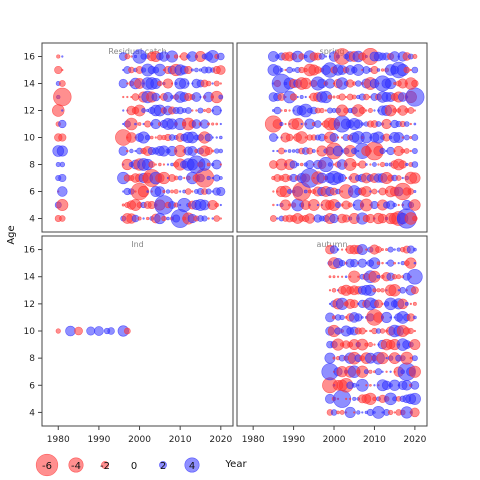 The height and width of the screenshot is (480, 480). Describe the element at coordinates (331, 244) in the screenshot. I see `panel-title: autumn` at that location.